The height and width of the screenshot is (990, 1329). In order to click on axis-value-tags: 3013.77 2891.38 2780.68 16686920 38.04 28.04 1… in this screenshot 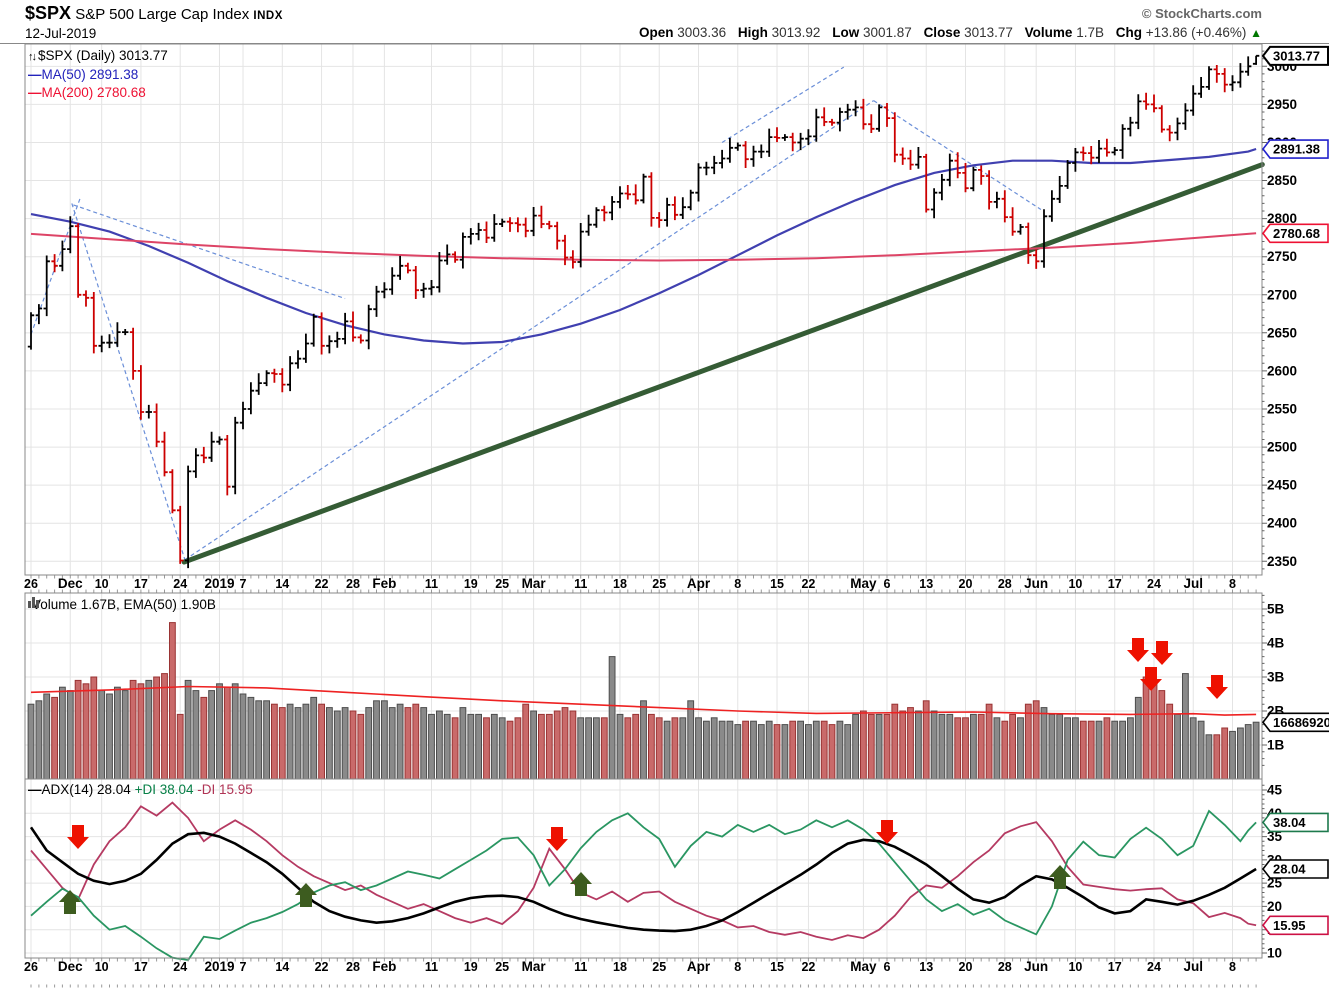, I will do `click(1295, 490)`.